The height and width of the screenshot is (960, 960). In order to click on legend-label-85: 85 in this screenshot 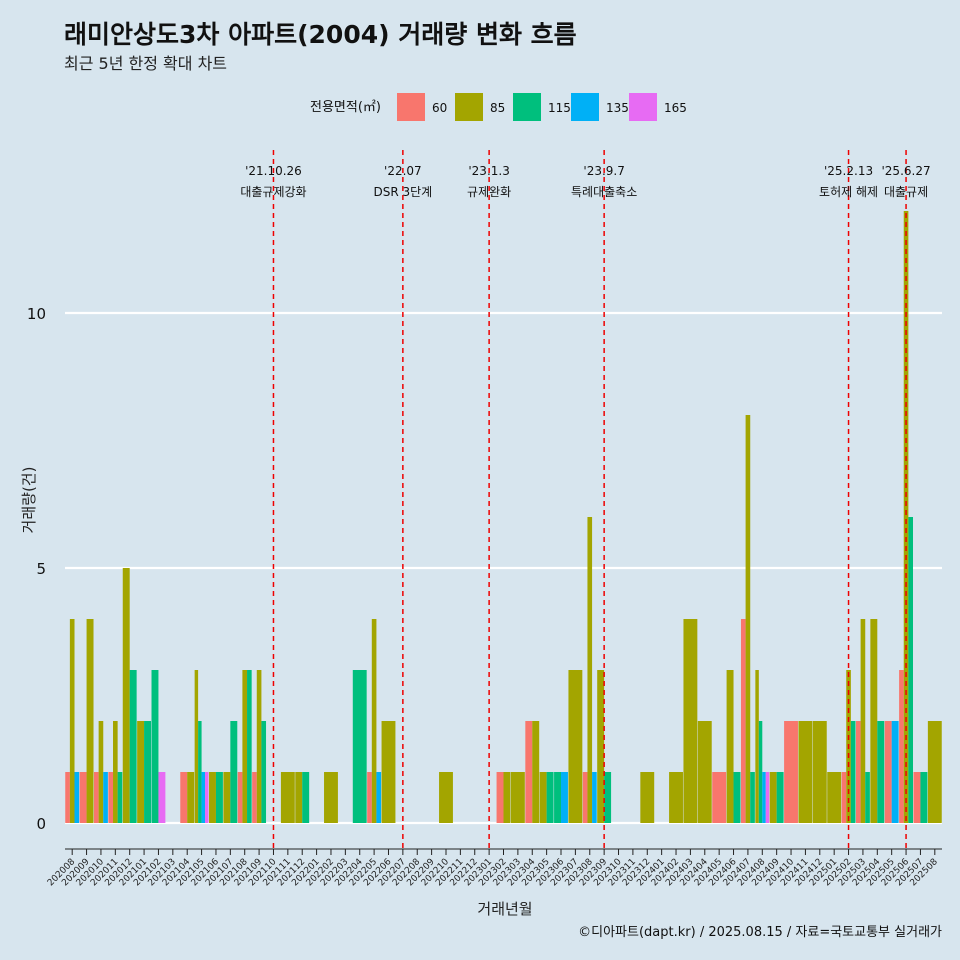, I will do `click(497, 108)`.